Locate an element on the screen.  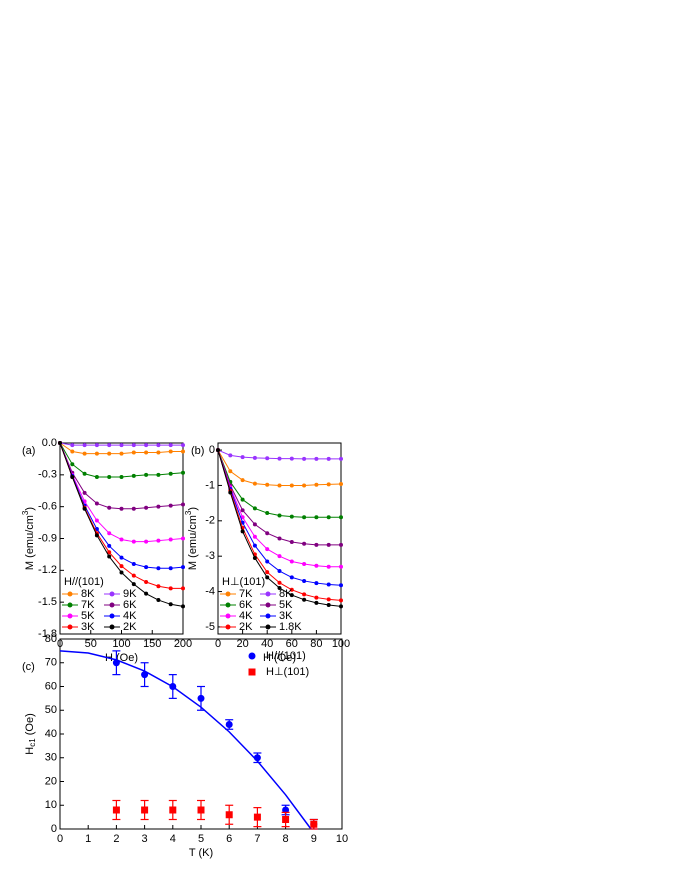
x-tick-label: 2 is located at coordinates (116, 839).